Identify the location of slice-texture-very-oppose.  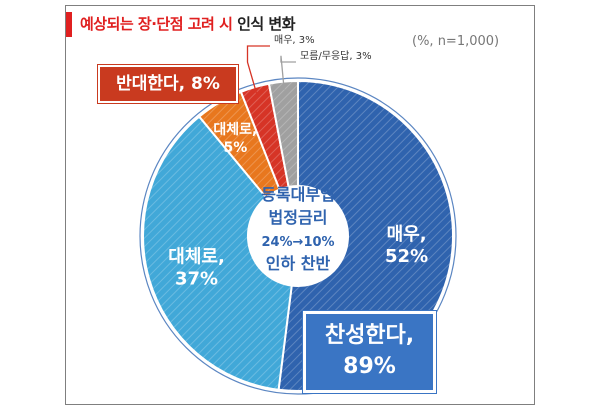
(264, 136).